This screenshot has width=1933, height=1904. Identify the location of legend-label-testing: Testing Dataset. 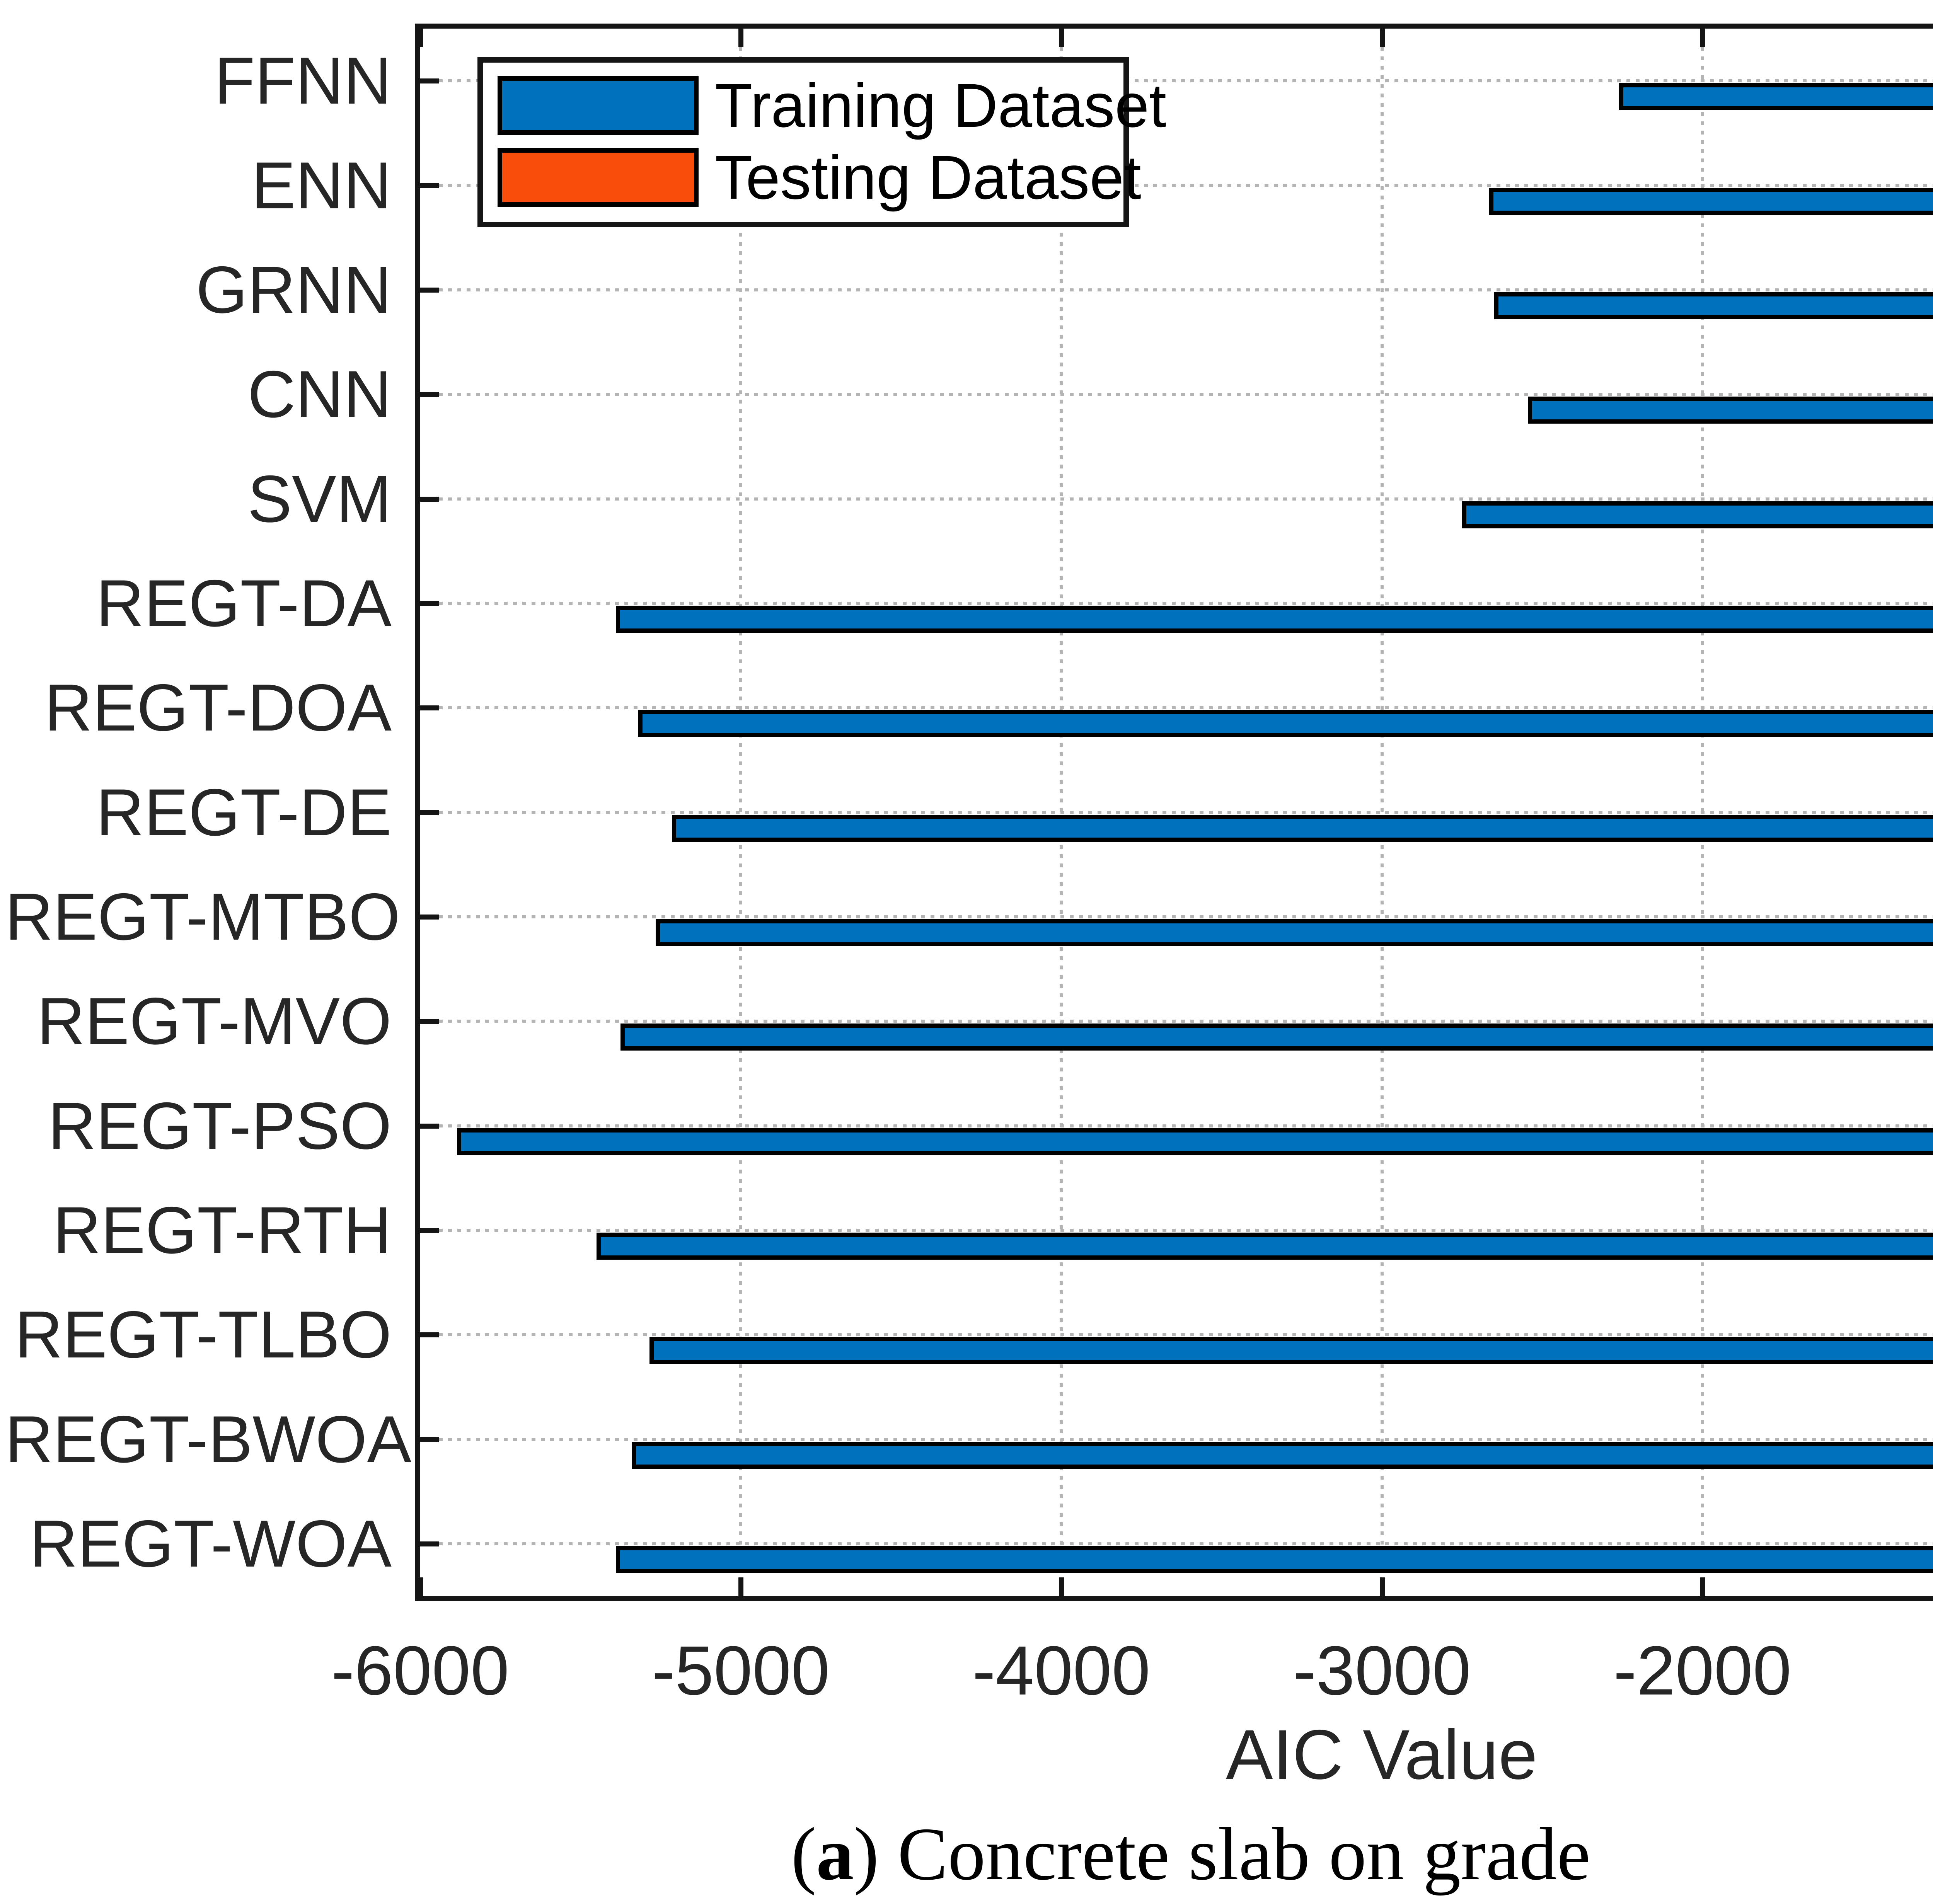
(928, 177).